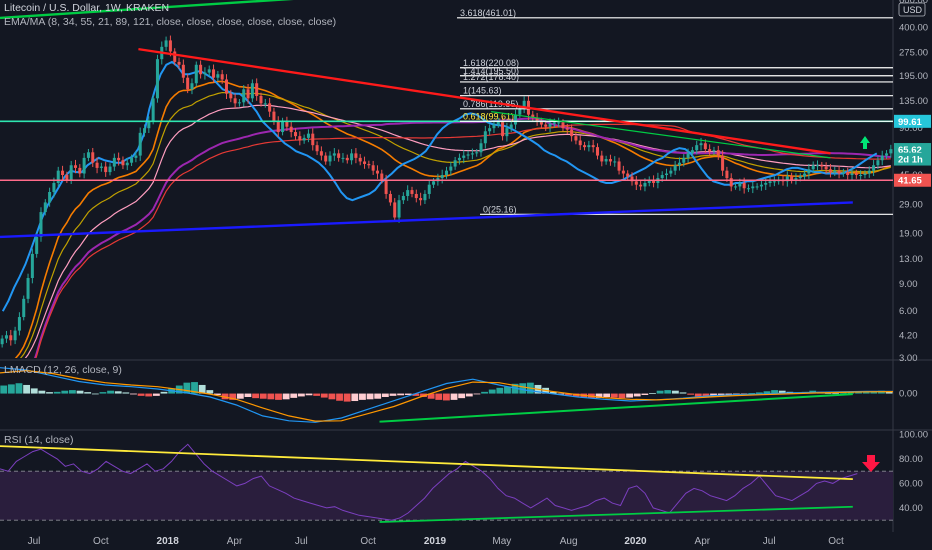  I want to click on price-axis-tick-4: 135.00, so click(913, 101).